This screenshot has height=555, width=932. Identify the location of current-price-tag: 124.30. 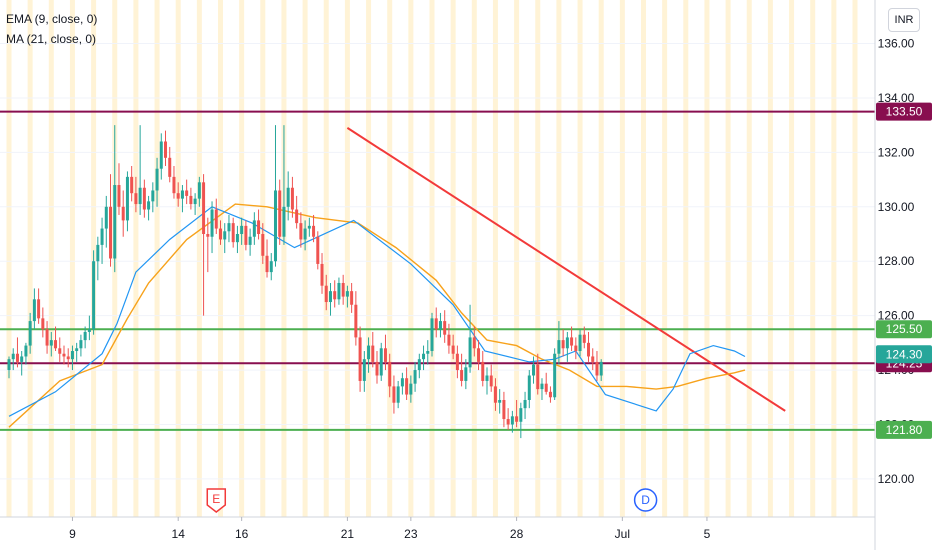
(904, 354).